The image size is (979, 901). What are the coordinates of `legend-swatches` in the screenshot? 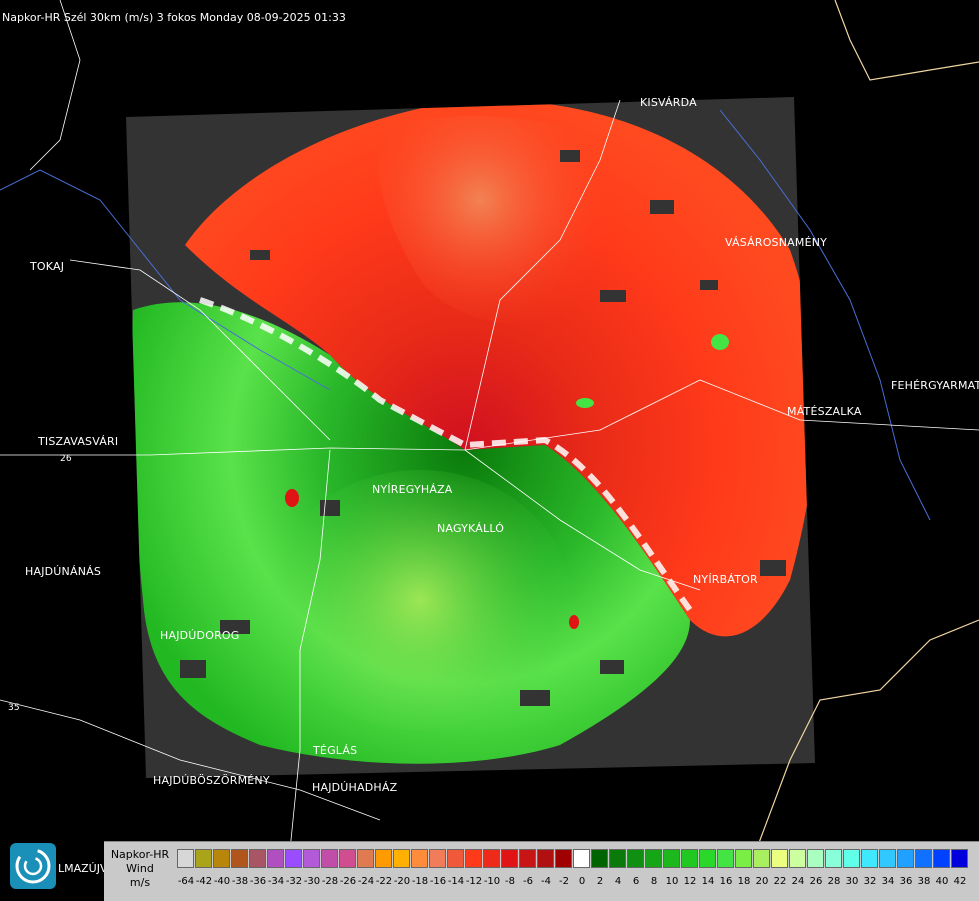 It's located at (573, 859).